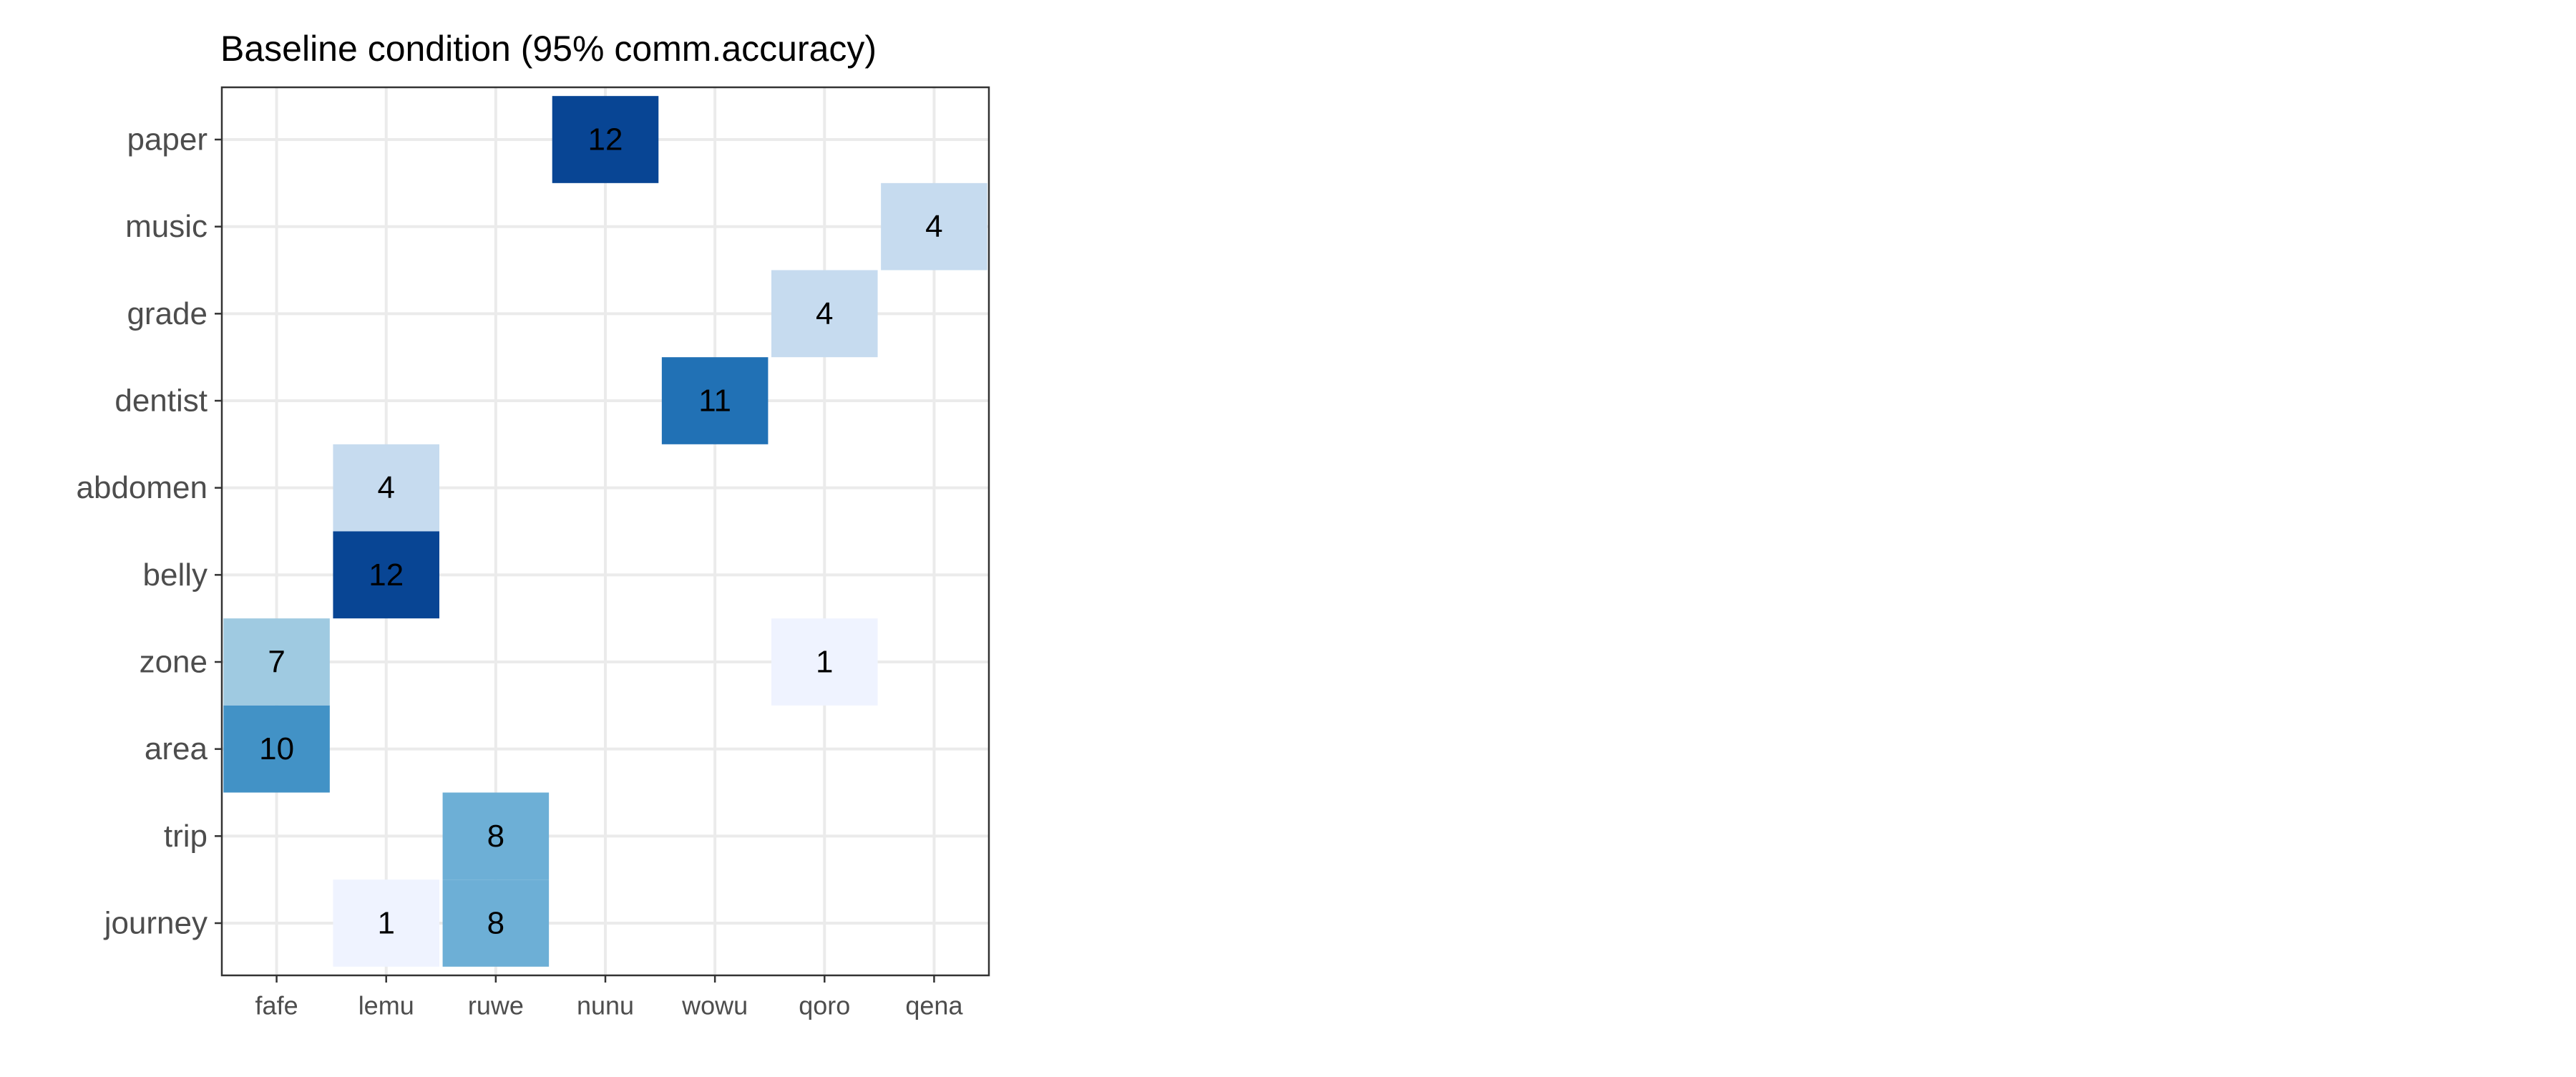  Describe the element at coordinates (176, 749) in the screenshot. I see `y-tick-label-area: area` at that location.